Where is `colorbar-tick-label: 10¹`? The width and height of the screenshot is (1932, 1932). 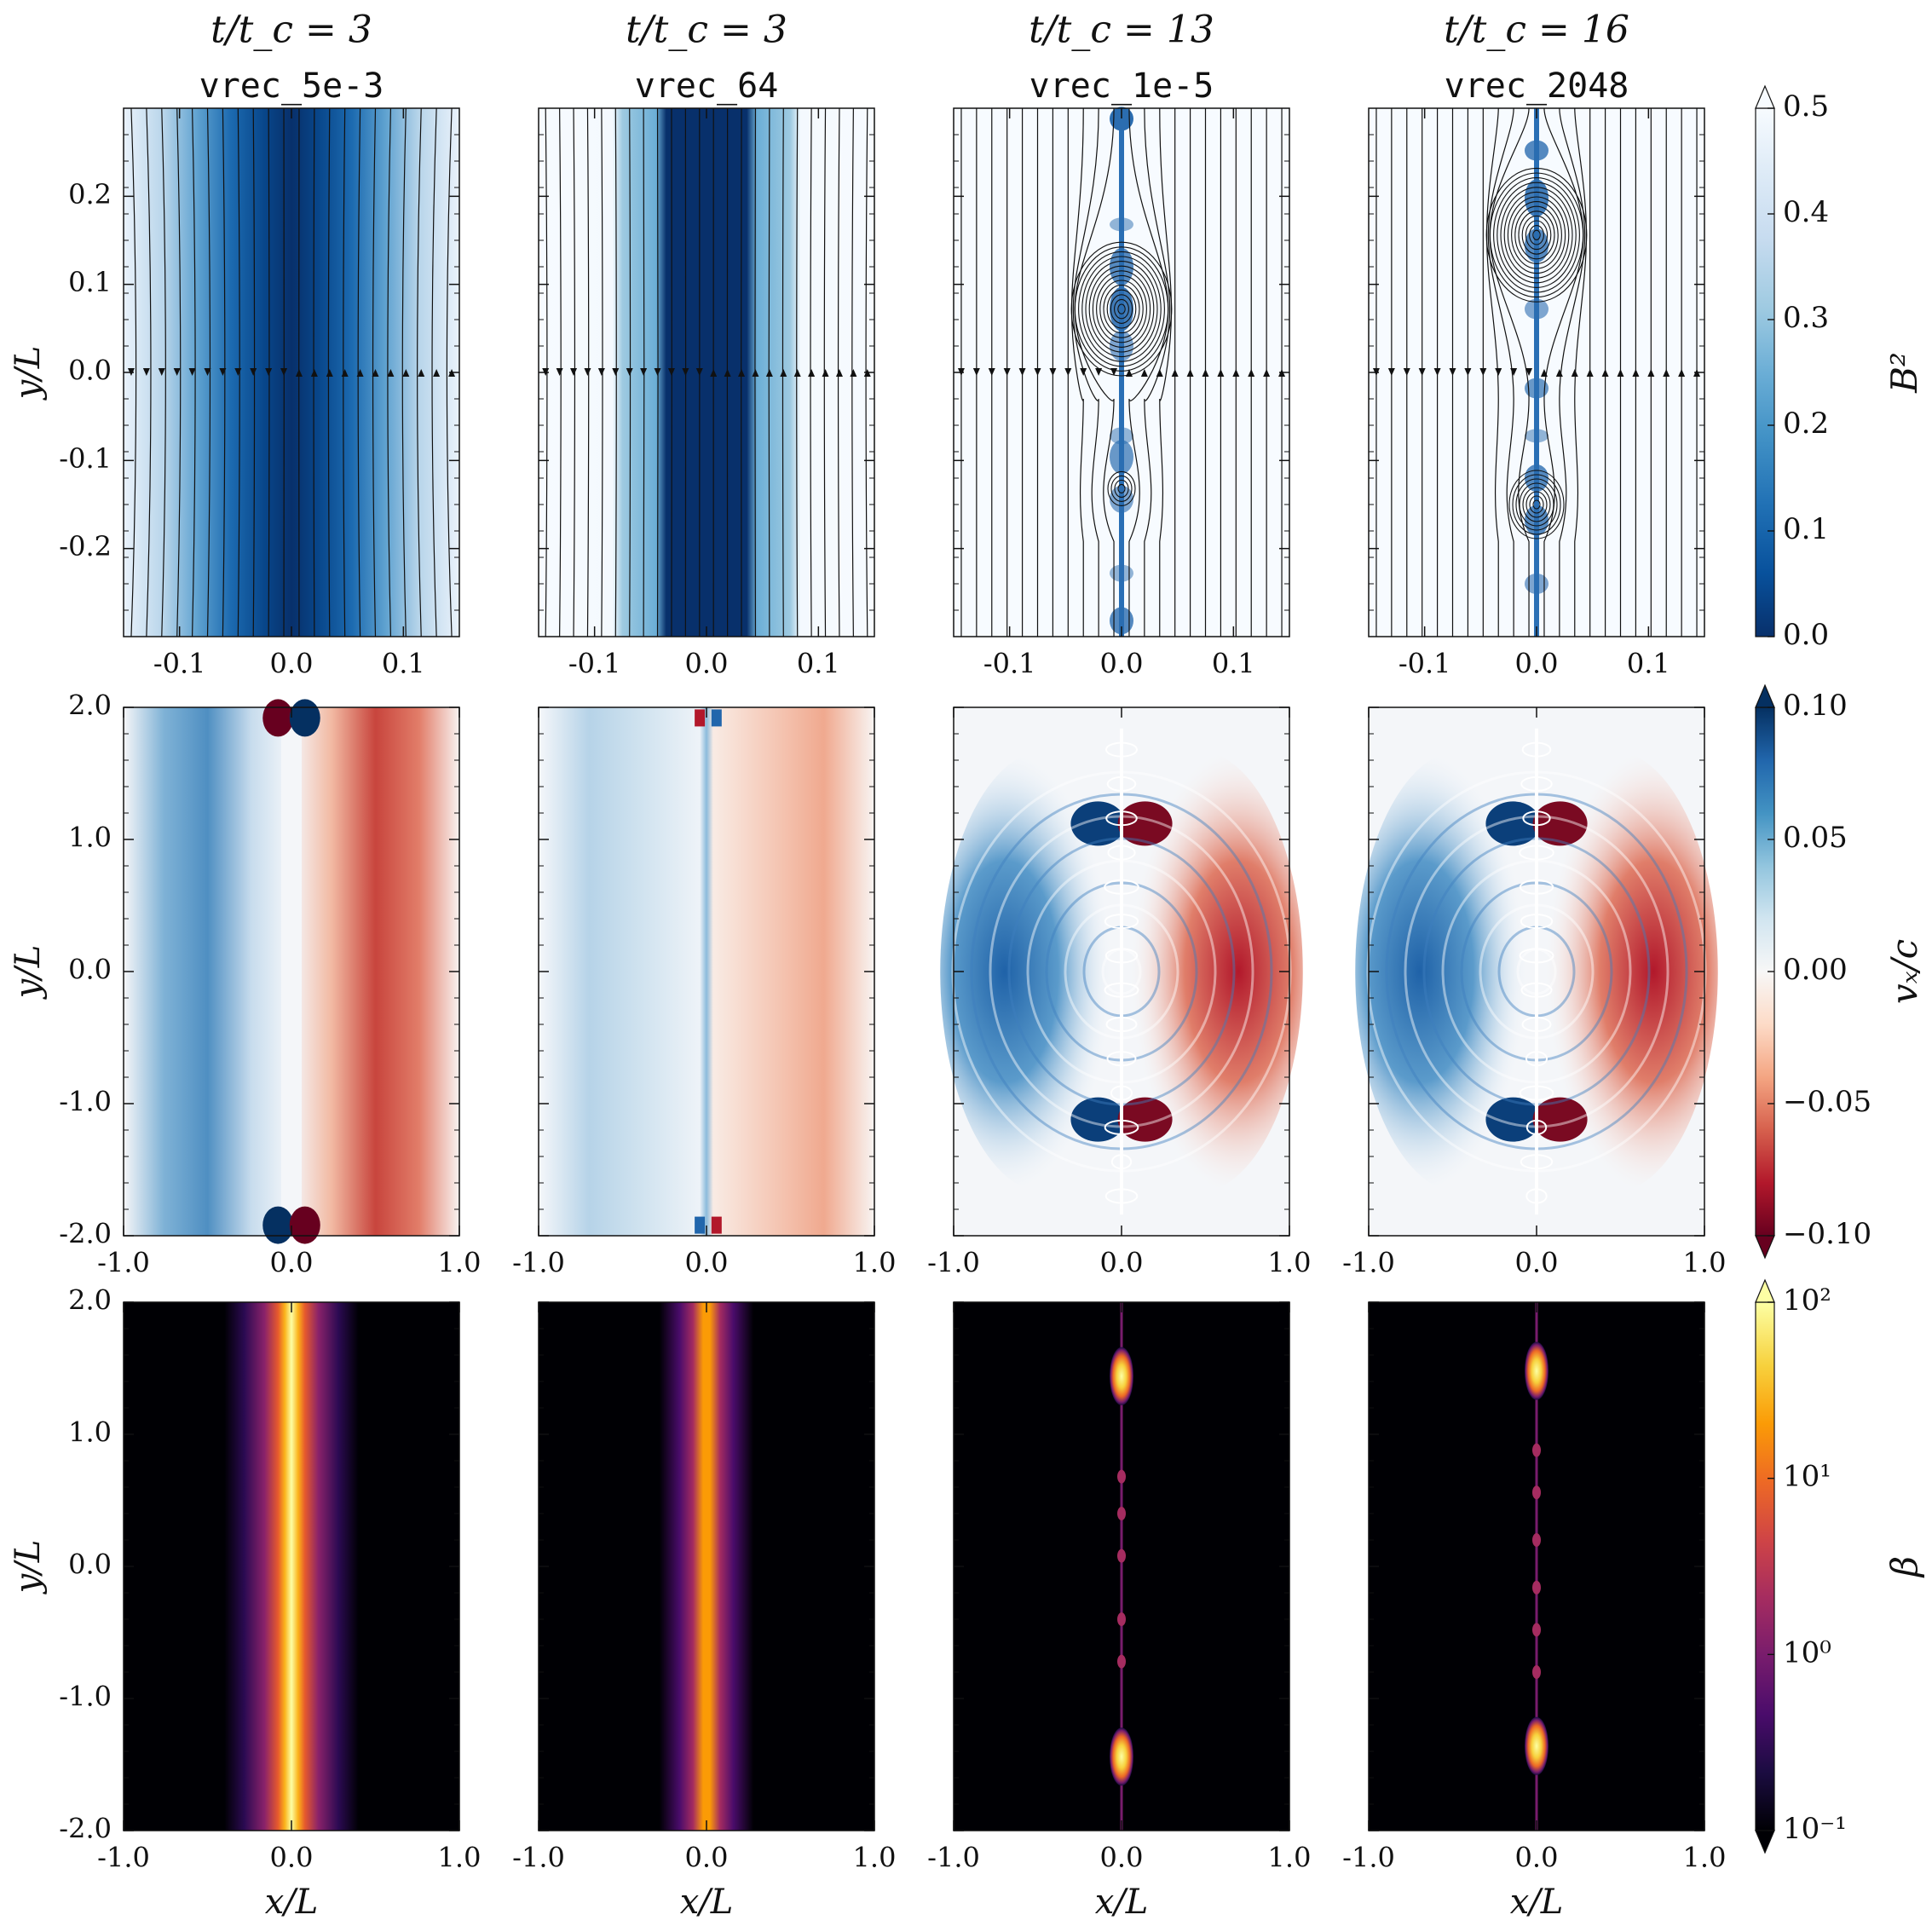 colorbar-tick-label: 10¹ is located at coordinates (1807, 1477).